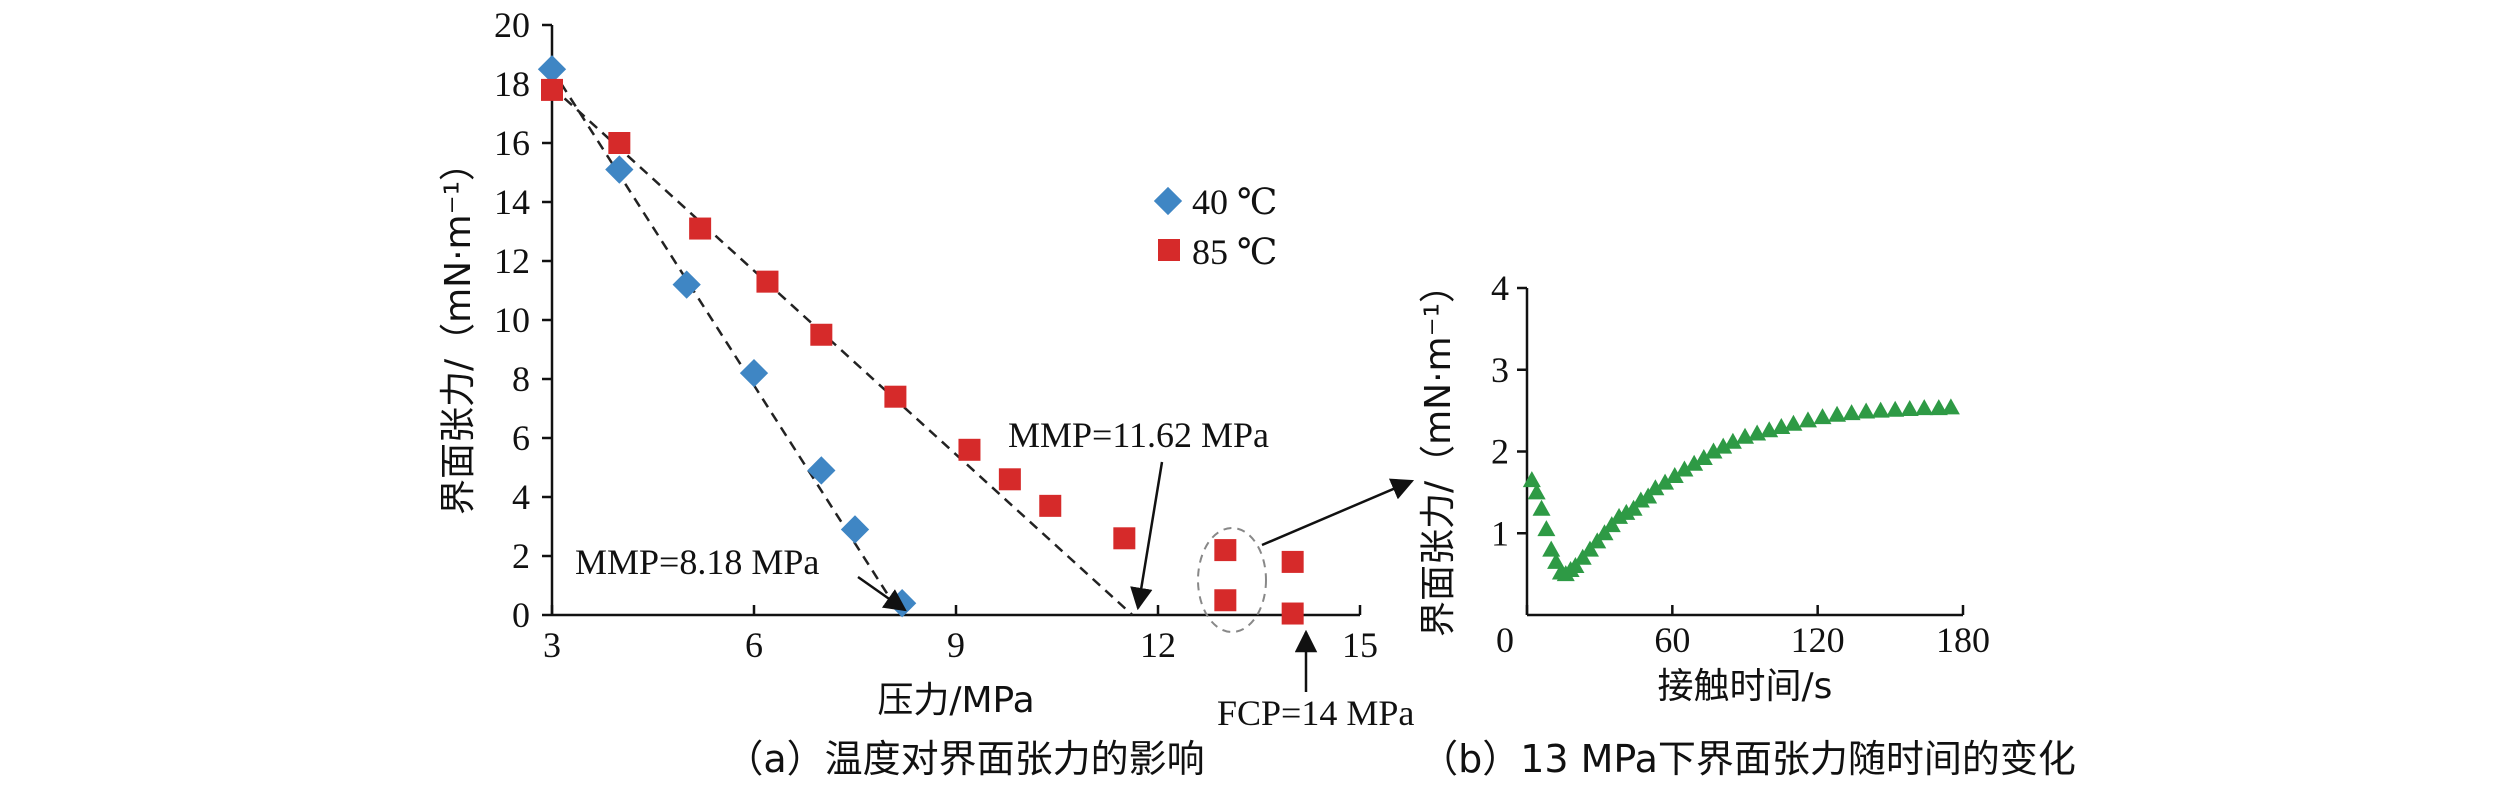 This screenshot has height=790, width=2519. Describe the element at coordinates (1234, 202) in the screenshot. I see `legend-label-40C: 40 ℃` at that location.